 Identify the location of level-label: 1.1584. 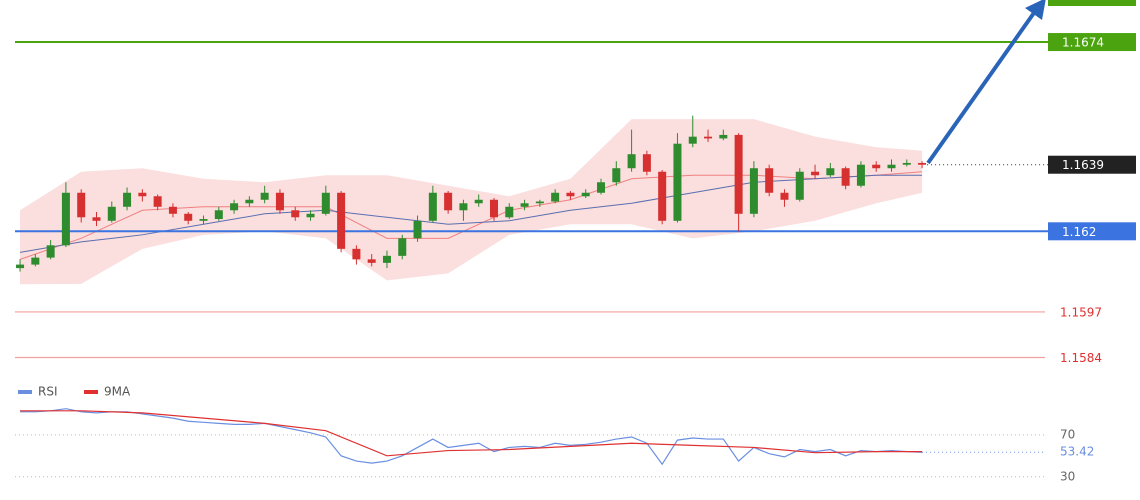
(1081, 358).